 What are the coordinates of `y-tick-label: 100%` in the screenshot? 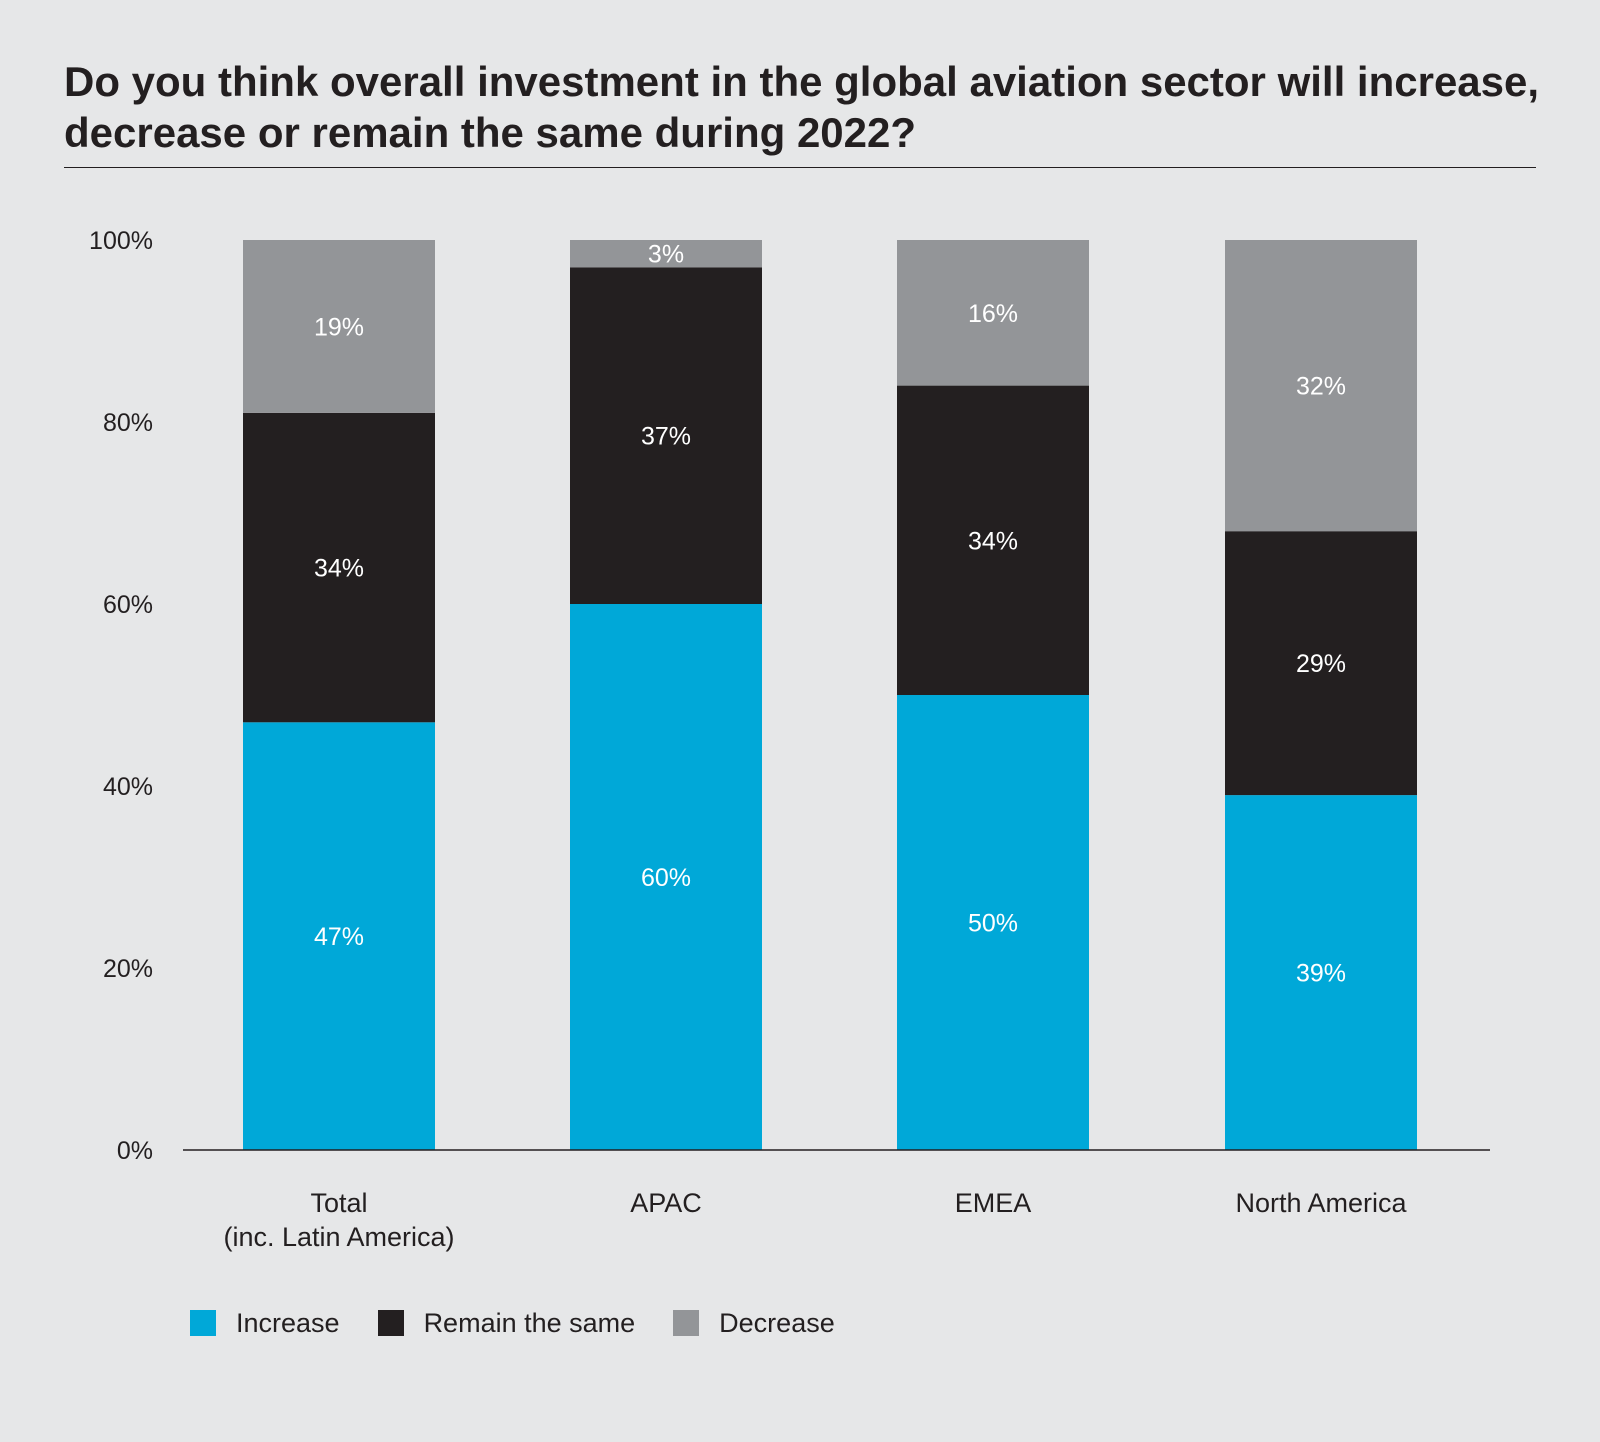 It's located at (121, 241).